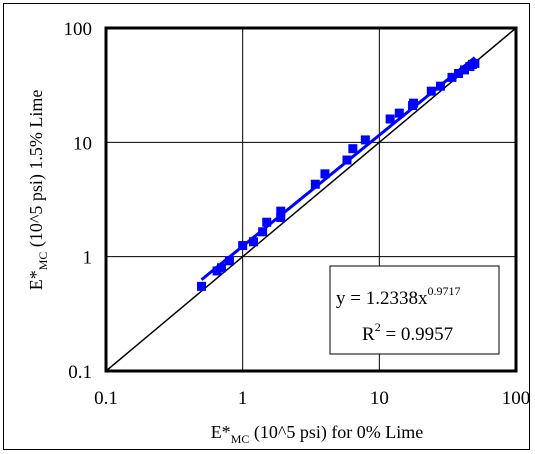 The width and height of the screenshot is (535, 454). What do you see at coordinates (38, 190) in the screenshot?
I see `y-axis-title: E*MC (10^5 psi) 1.5% Lime` at bounding box center [38, 190].